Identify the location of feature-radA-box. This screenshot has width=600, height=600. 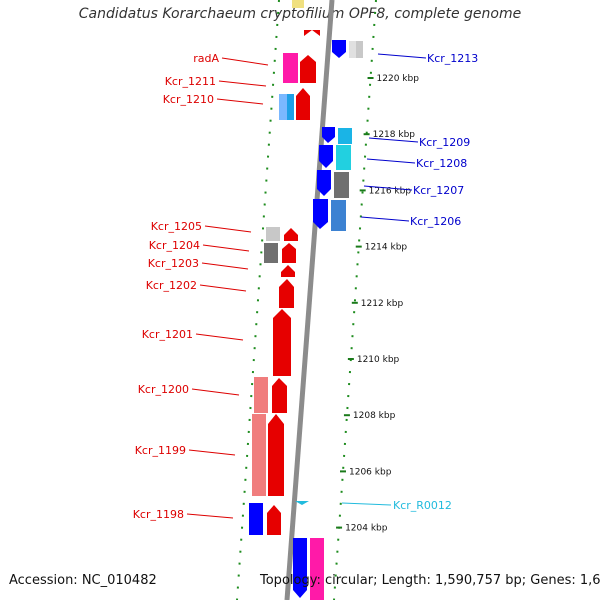
(290, 68).